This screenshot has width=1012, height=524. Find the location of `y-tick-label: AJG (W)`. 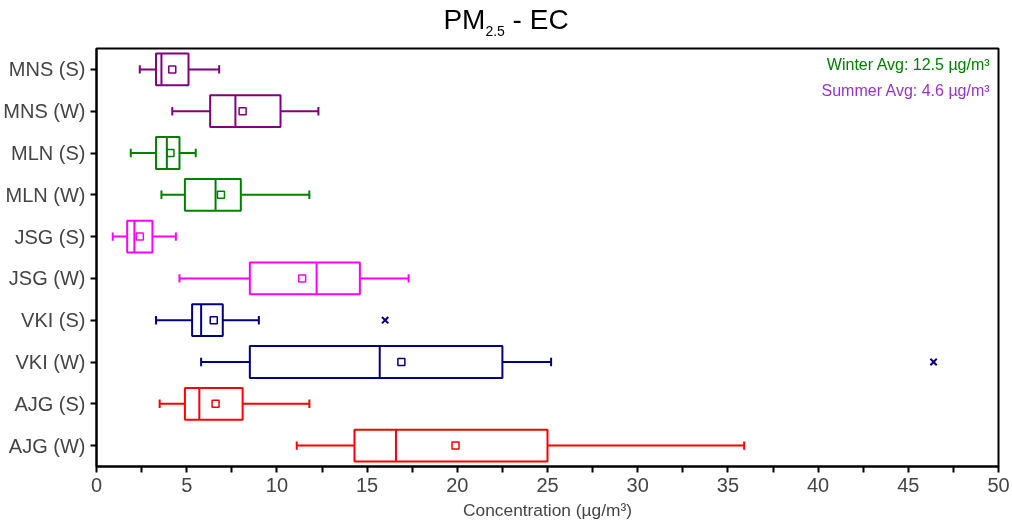

y-tick-label: AJG (W) is located at coordinates (47, 445).